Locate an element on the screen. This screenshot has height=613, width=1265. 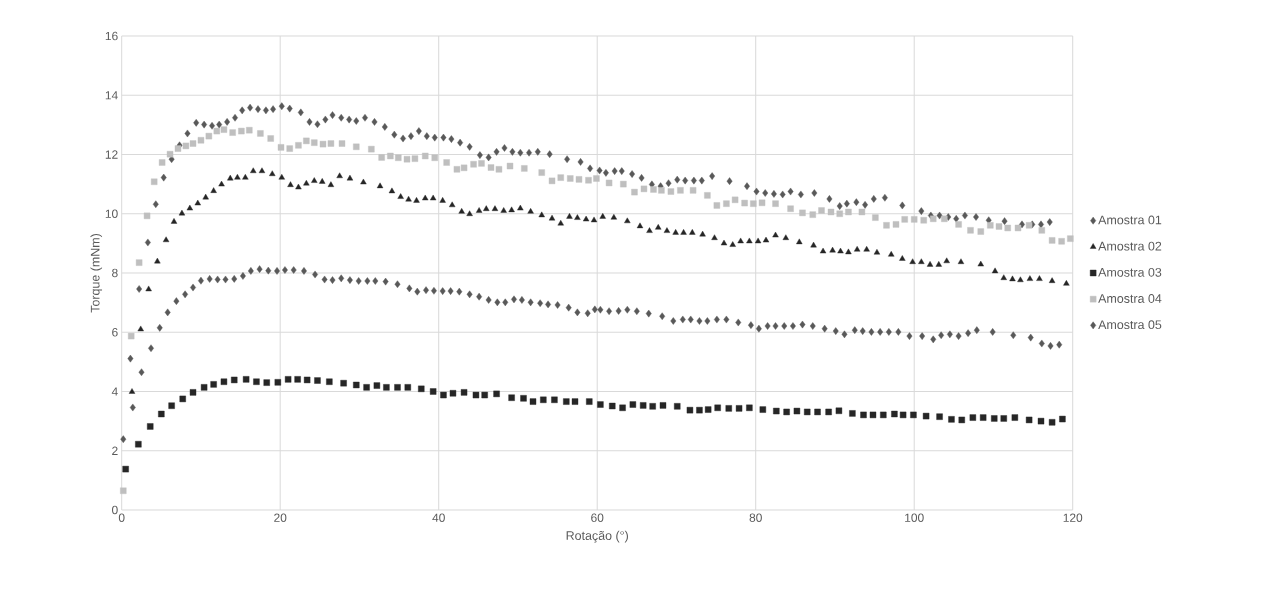
legend-label: Amostra 03 is located at coordinates (1130, 272).